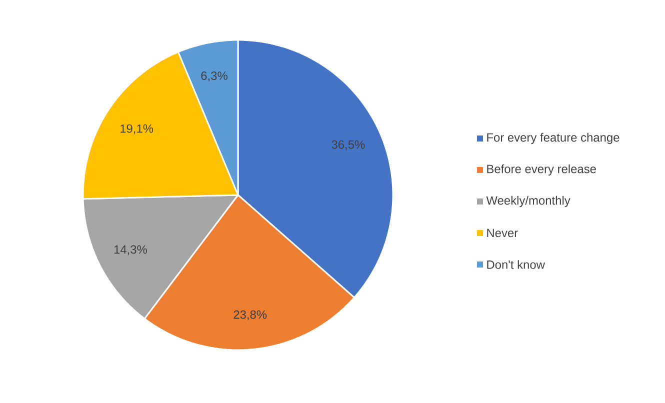 Image resolution: width=665 pixels, height=403 pixels. I want to click on legend-label: For every feature change, so click(553, 138).